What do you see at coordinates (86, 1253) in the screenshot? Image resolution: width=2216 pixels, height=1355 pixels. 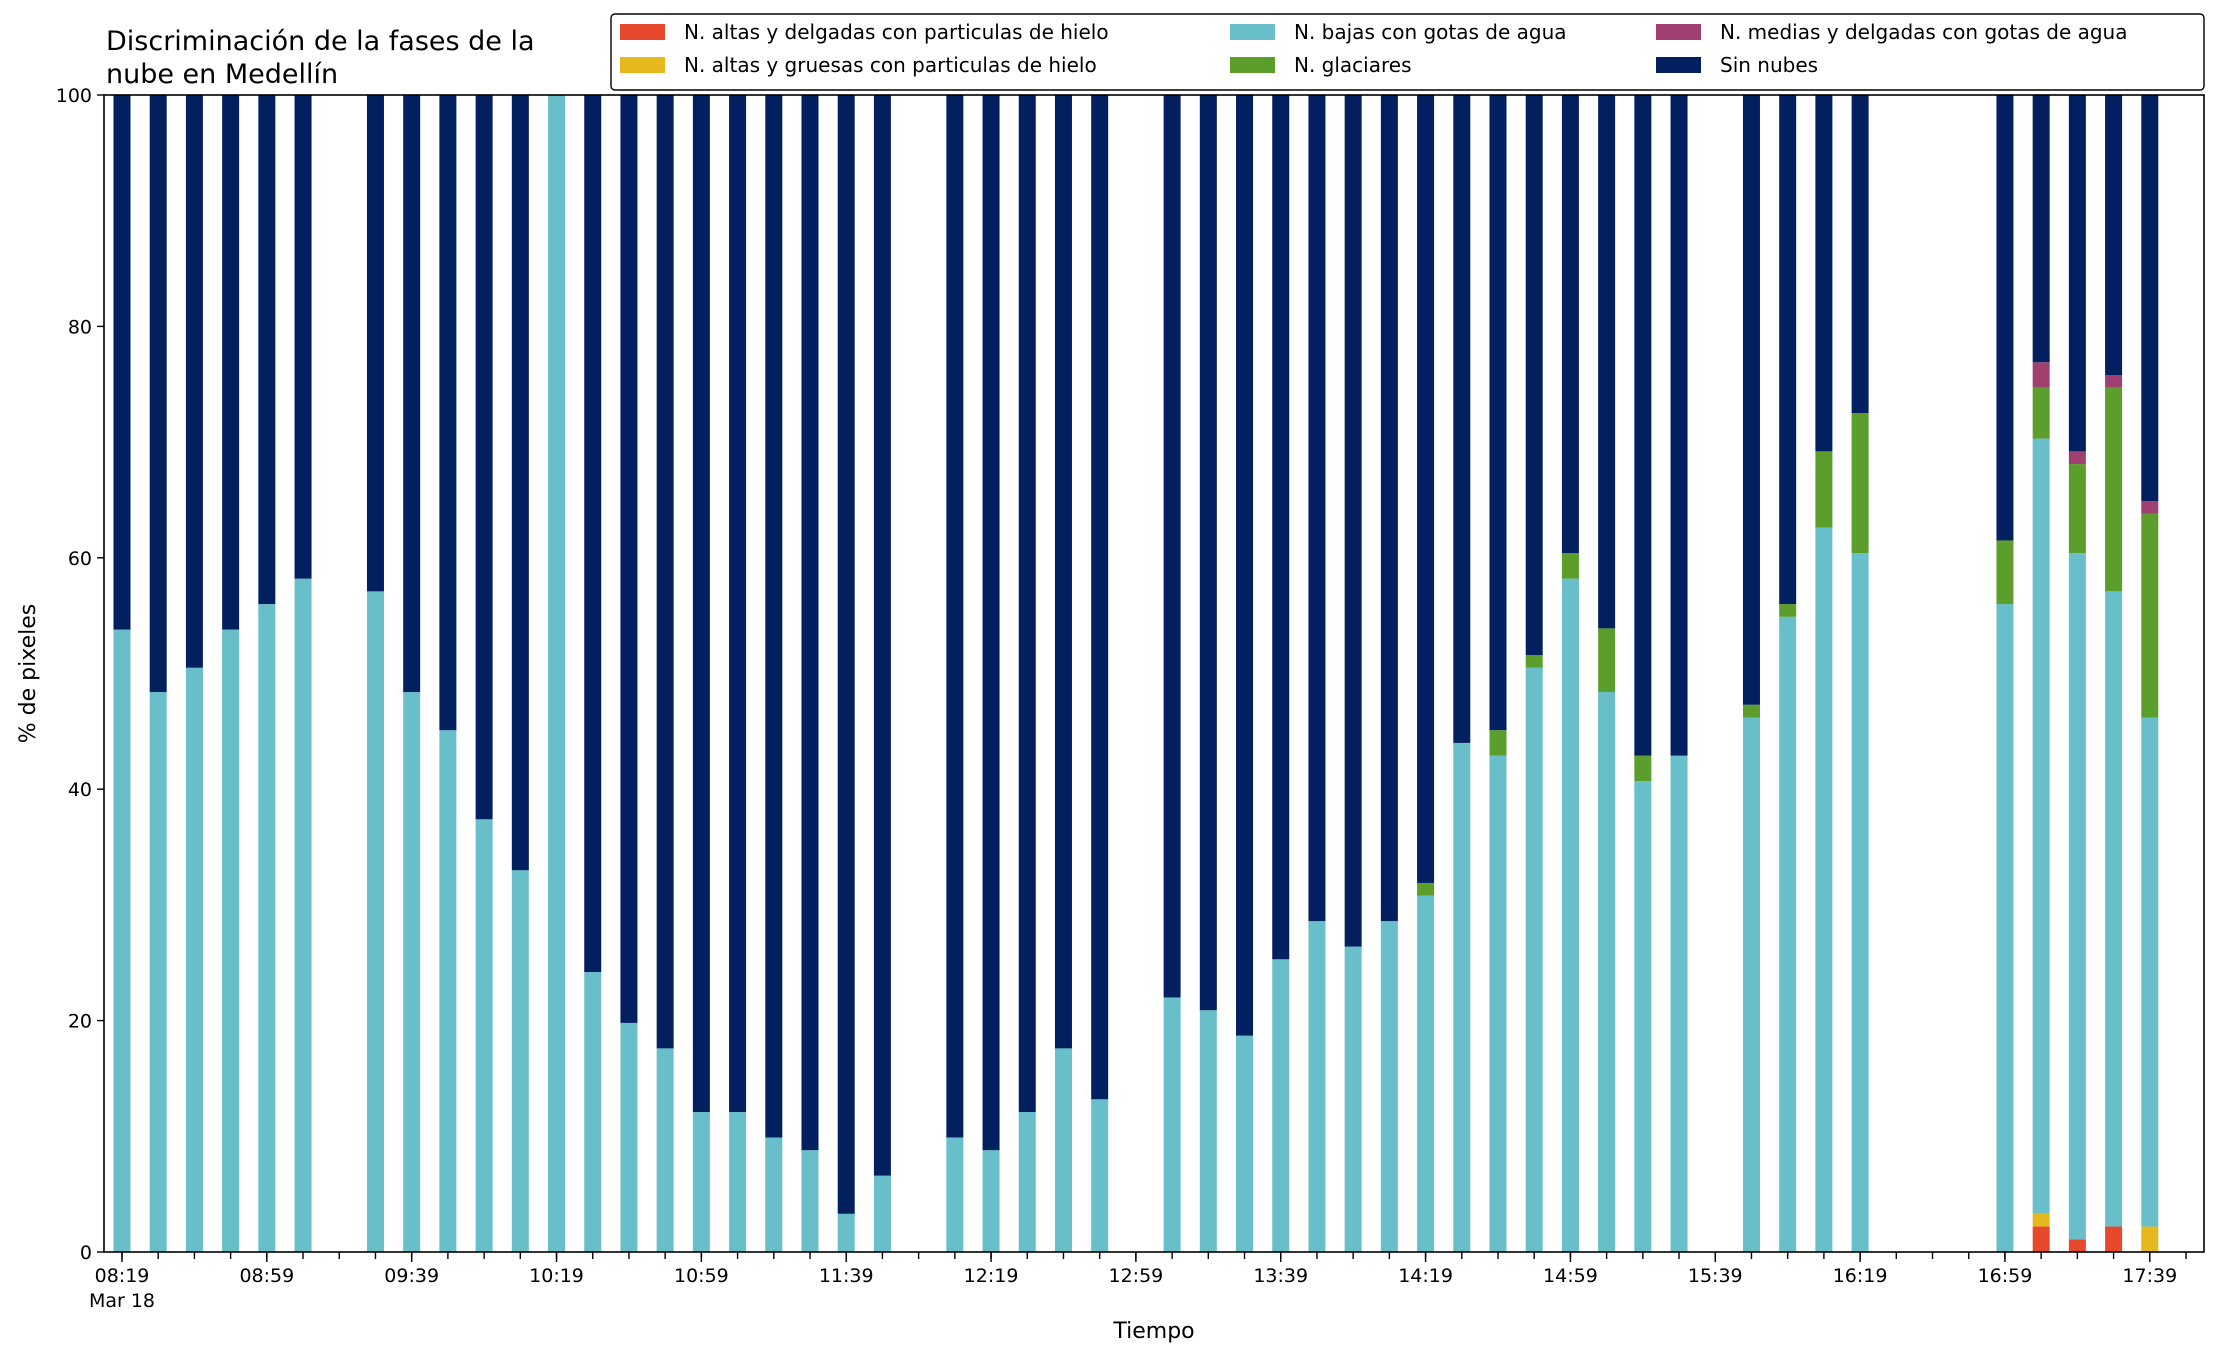 I see `y-tick-label: 0` at bounding box center [86, 1253].